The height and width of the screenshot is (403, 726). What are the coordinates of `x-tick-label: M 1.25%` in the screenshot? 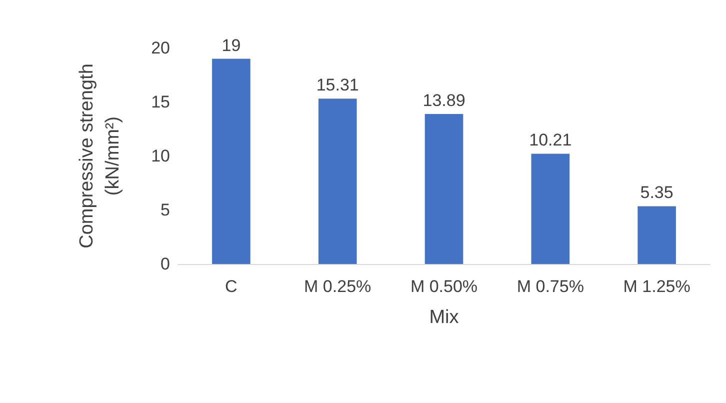 It's located at (656, 286).